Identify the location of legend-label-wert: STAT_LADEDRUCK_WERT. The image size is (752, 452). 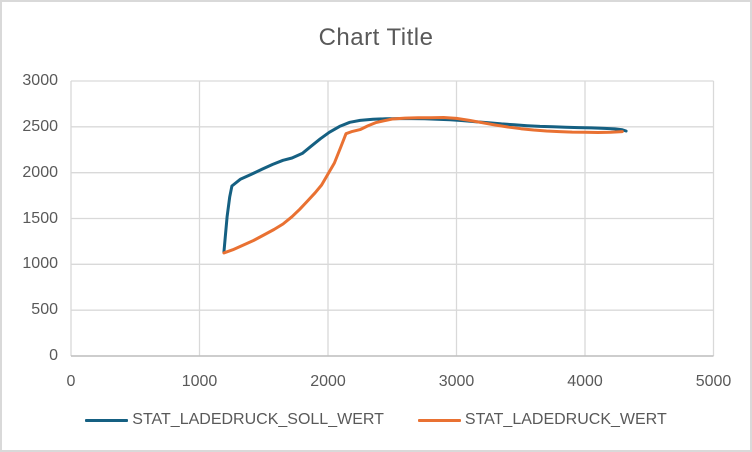
(565, 419).